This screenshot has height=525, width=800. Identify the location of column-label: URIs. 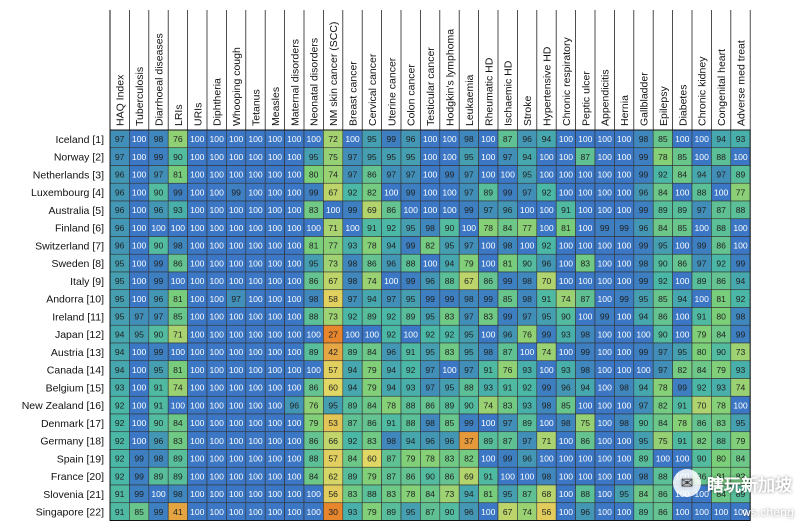
(198, 114).